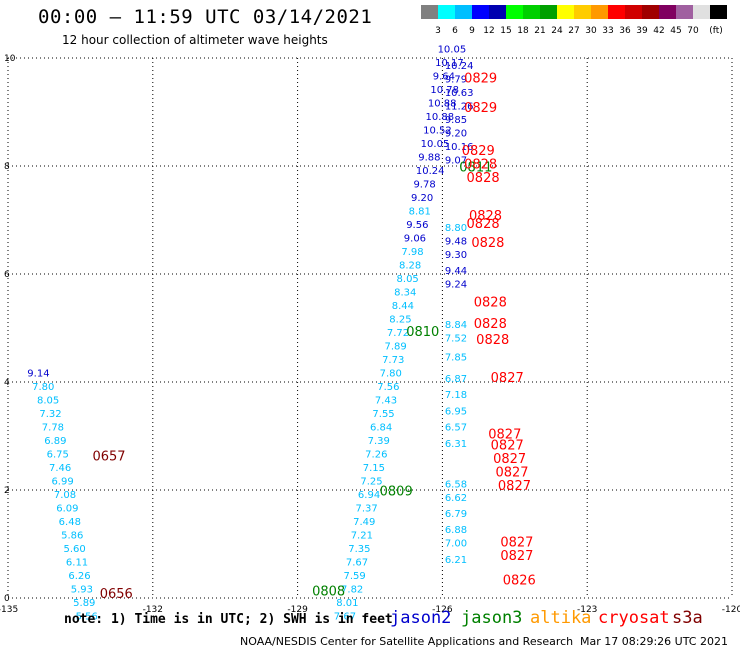  I want to click on legend-jason3: jason3, so click(492, 618).